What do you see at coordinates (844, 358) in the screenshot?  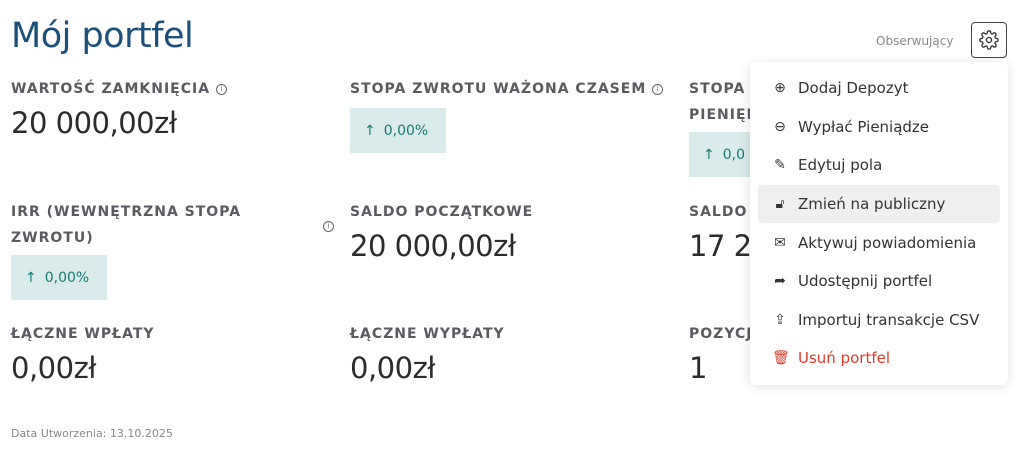 I see `menu-item-label: Usuń portfel` at bounding box center [844, 358].